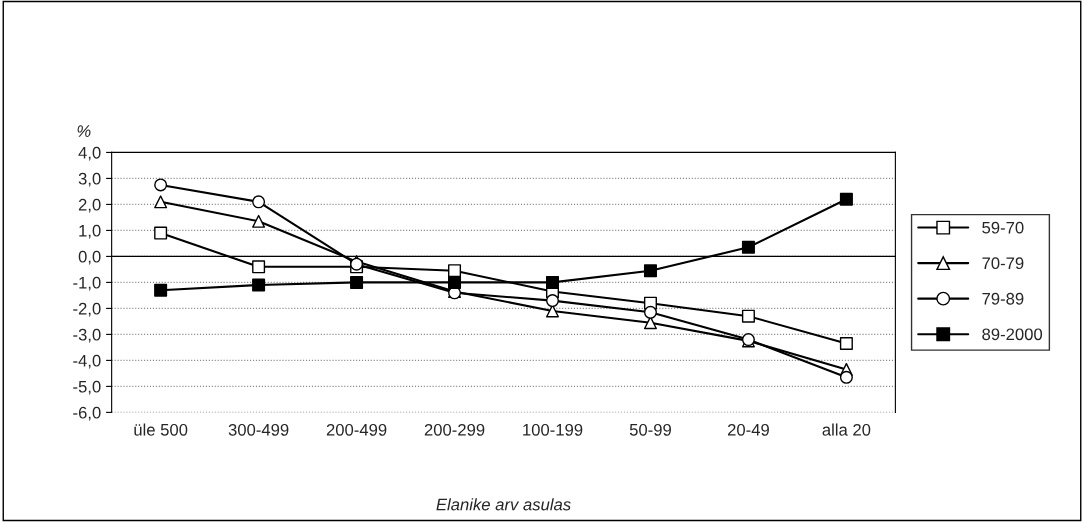 The width and height of the screenshot is (1084, 522). I want to click on y-tick-label: 1,0, so click(90, 231).